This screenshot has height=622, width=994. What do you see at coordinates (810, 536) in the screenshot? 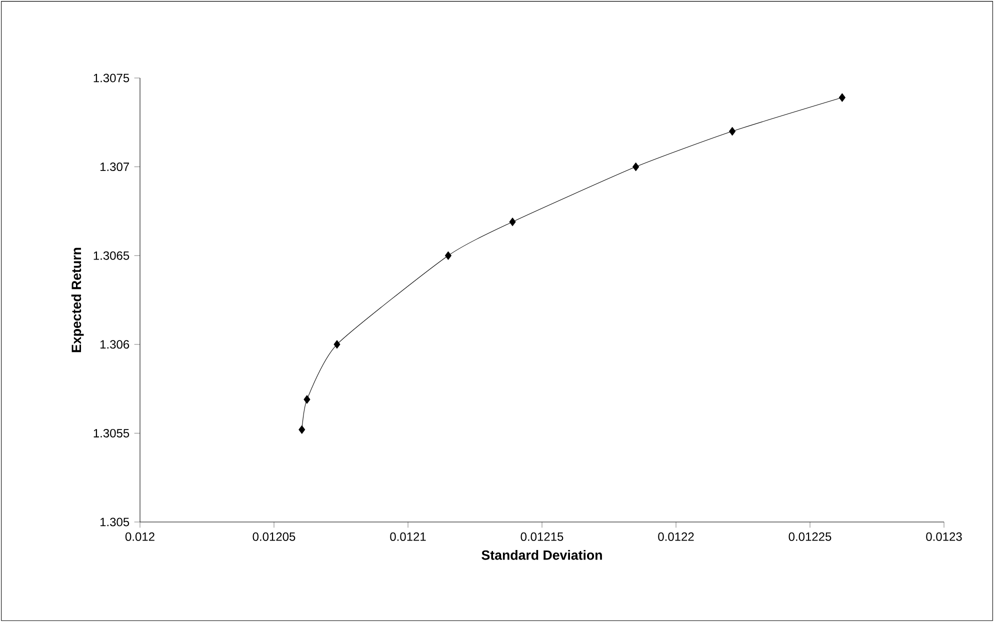
I see `x-tick-label: 0.01225` at bounding box center [810, 536].